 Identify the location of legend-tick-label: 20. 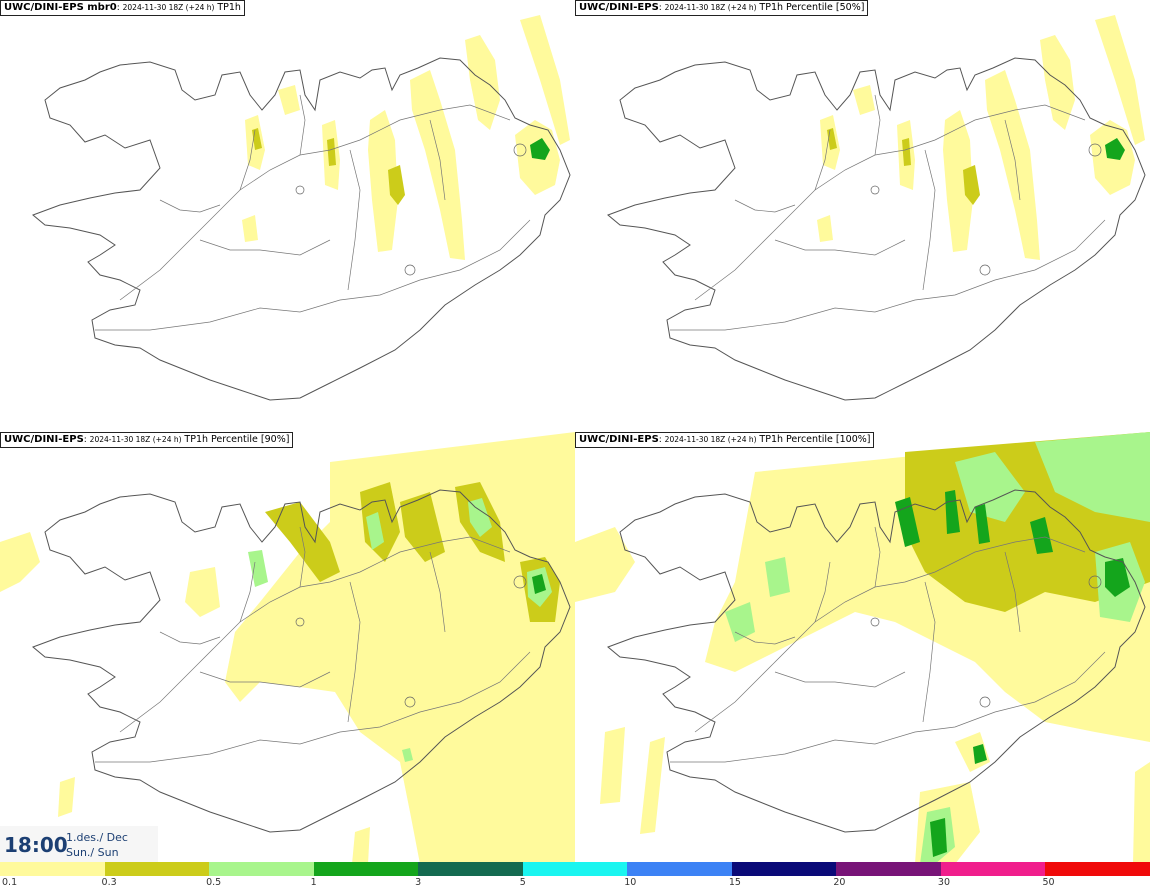
(839, 882).